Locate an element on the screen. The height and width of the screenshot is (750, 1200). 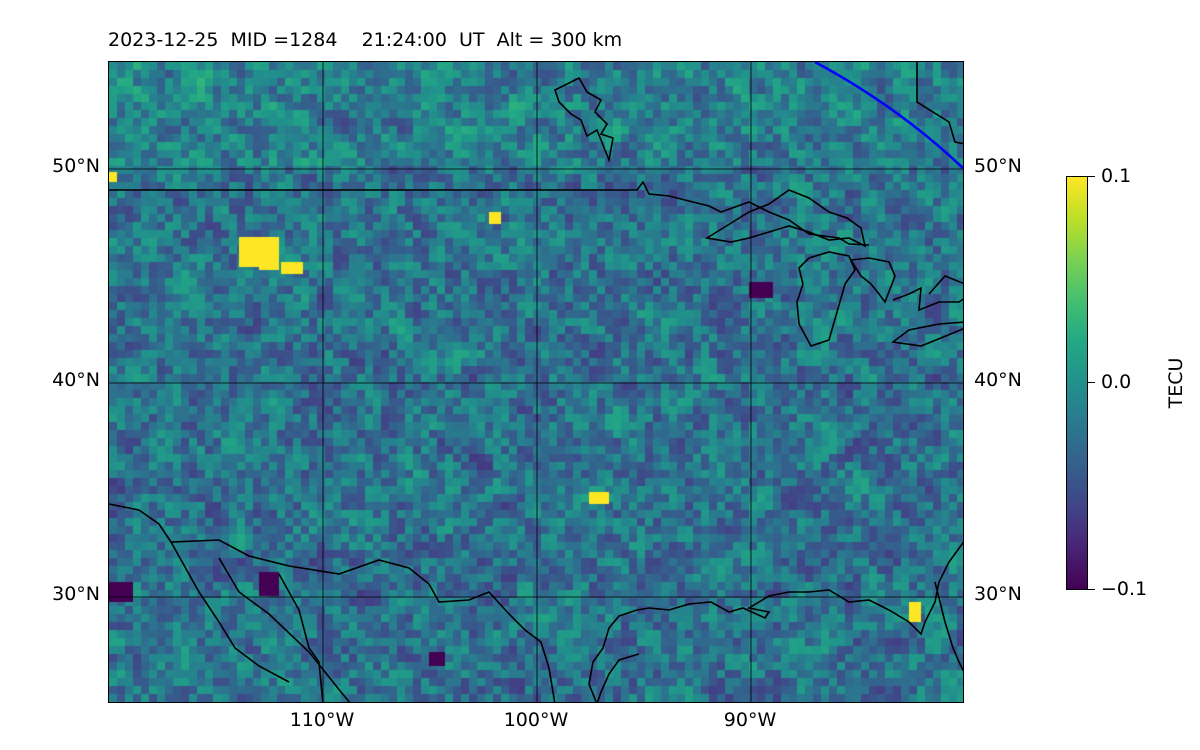
lat-label-50n-left: 50°N is located at coordinates (76, 166).